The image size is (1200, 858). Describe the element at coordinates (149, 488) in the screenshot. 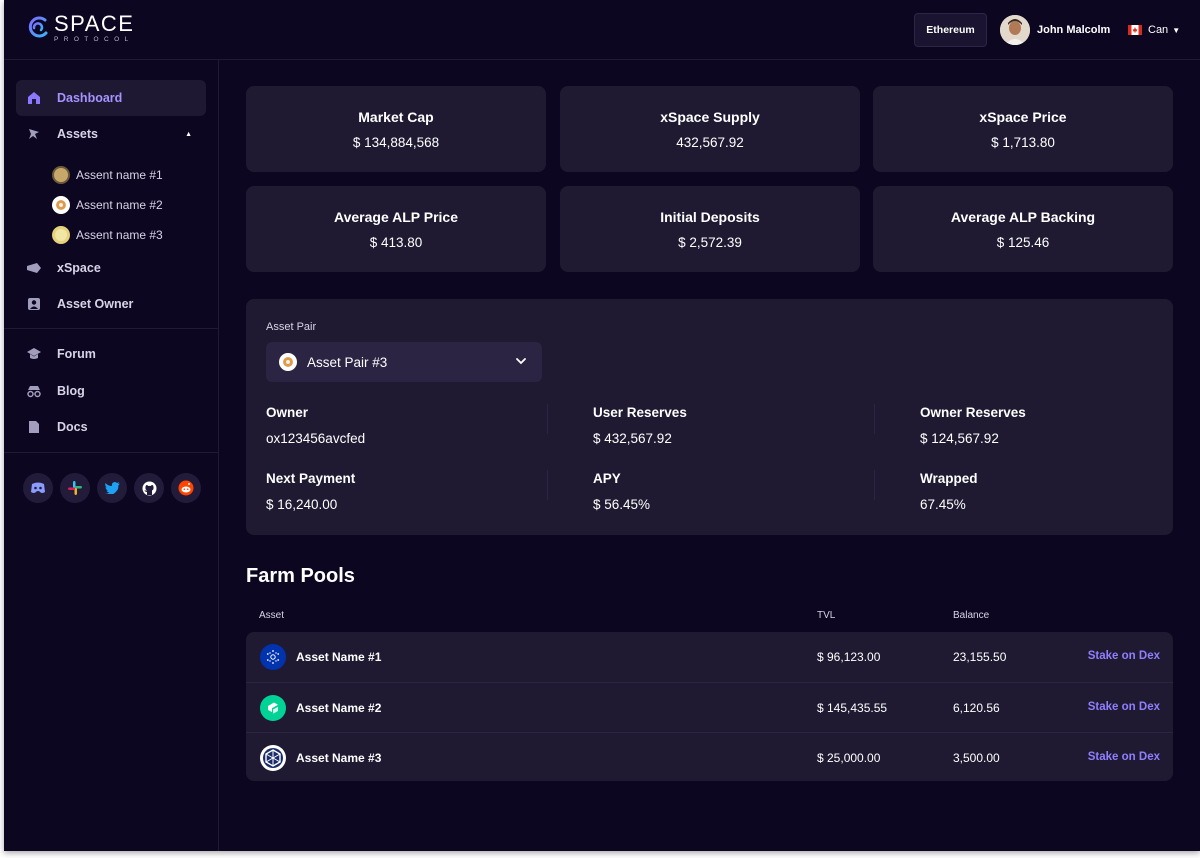

I see `github-icon` at that location.